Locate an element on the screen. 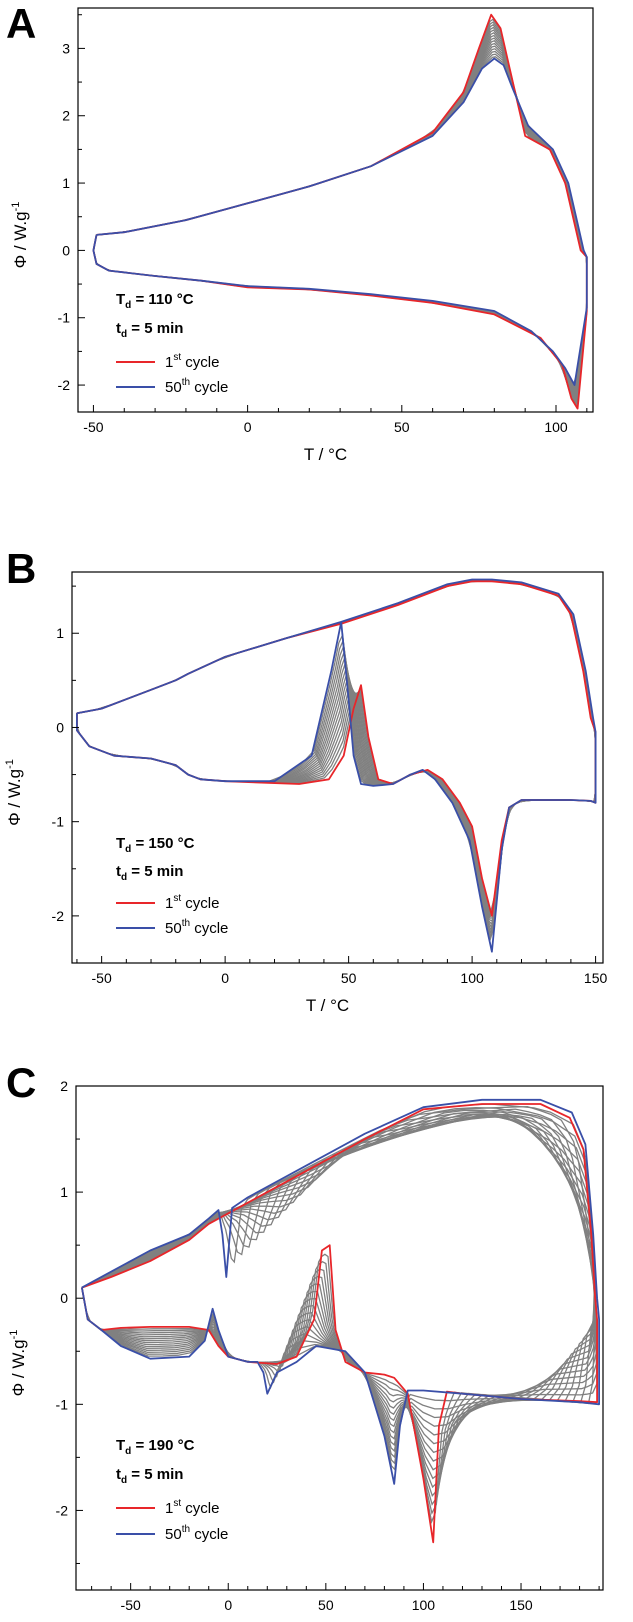 The image size is (633, 1622). tdur-condition-b: td = 5 min is located at coordinates (149, 873).